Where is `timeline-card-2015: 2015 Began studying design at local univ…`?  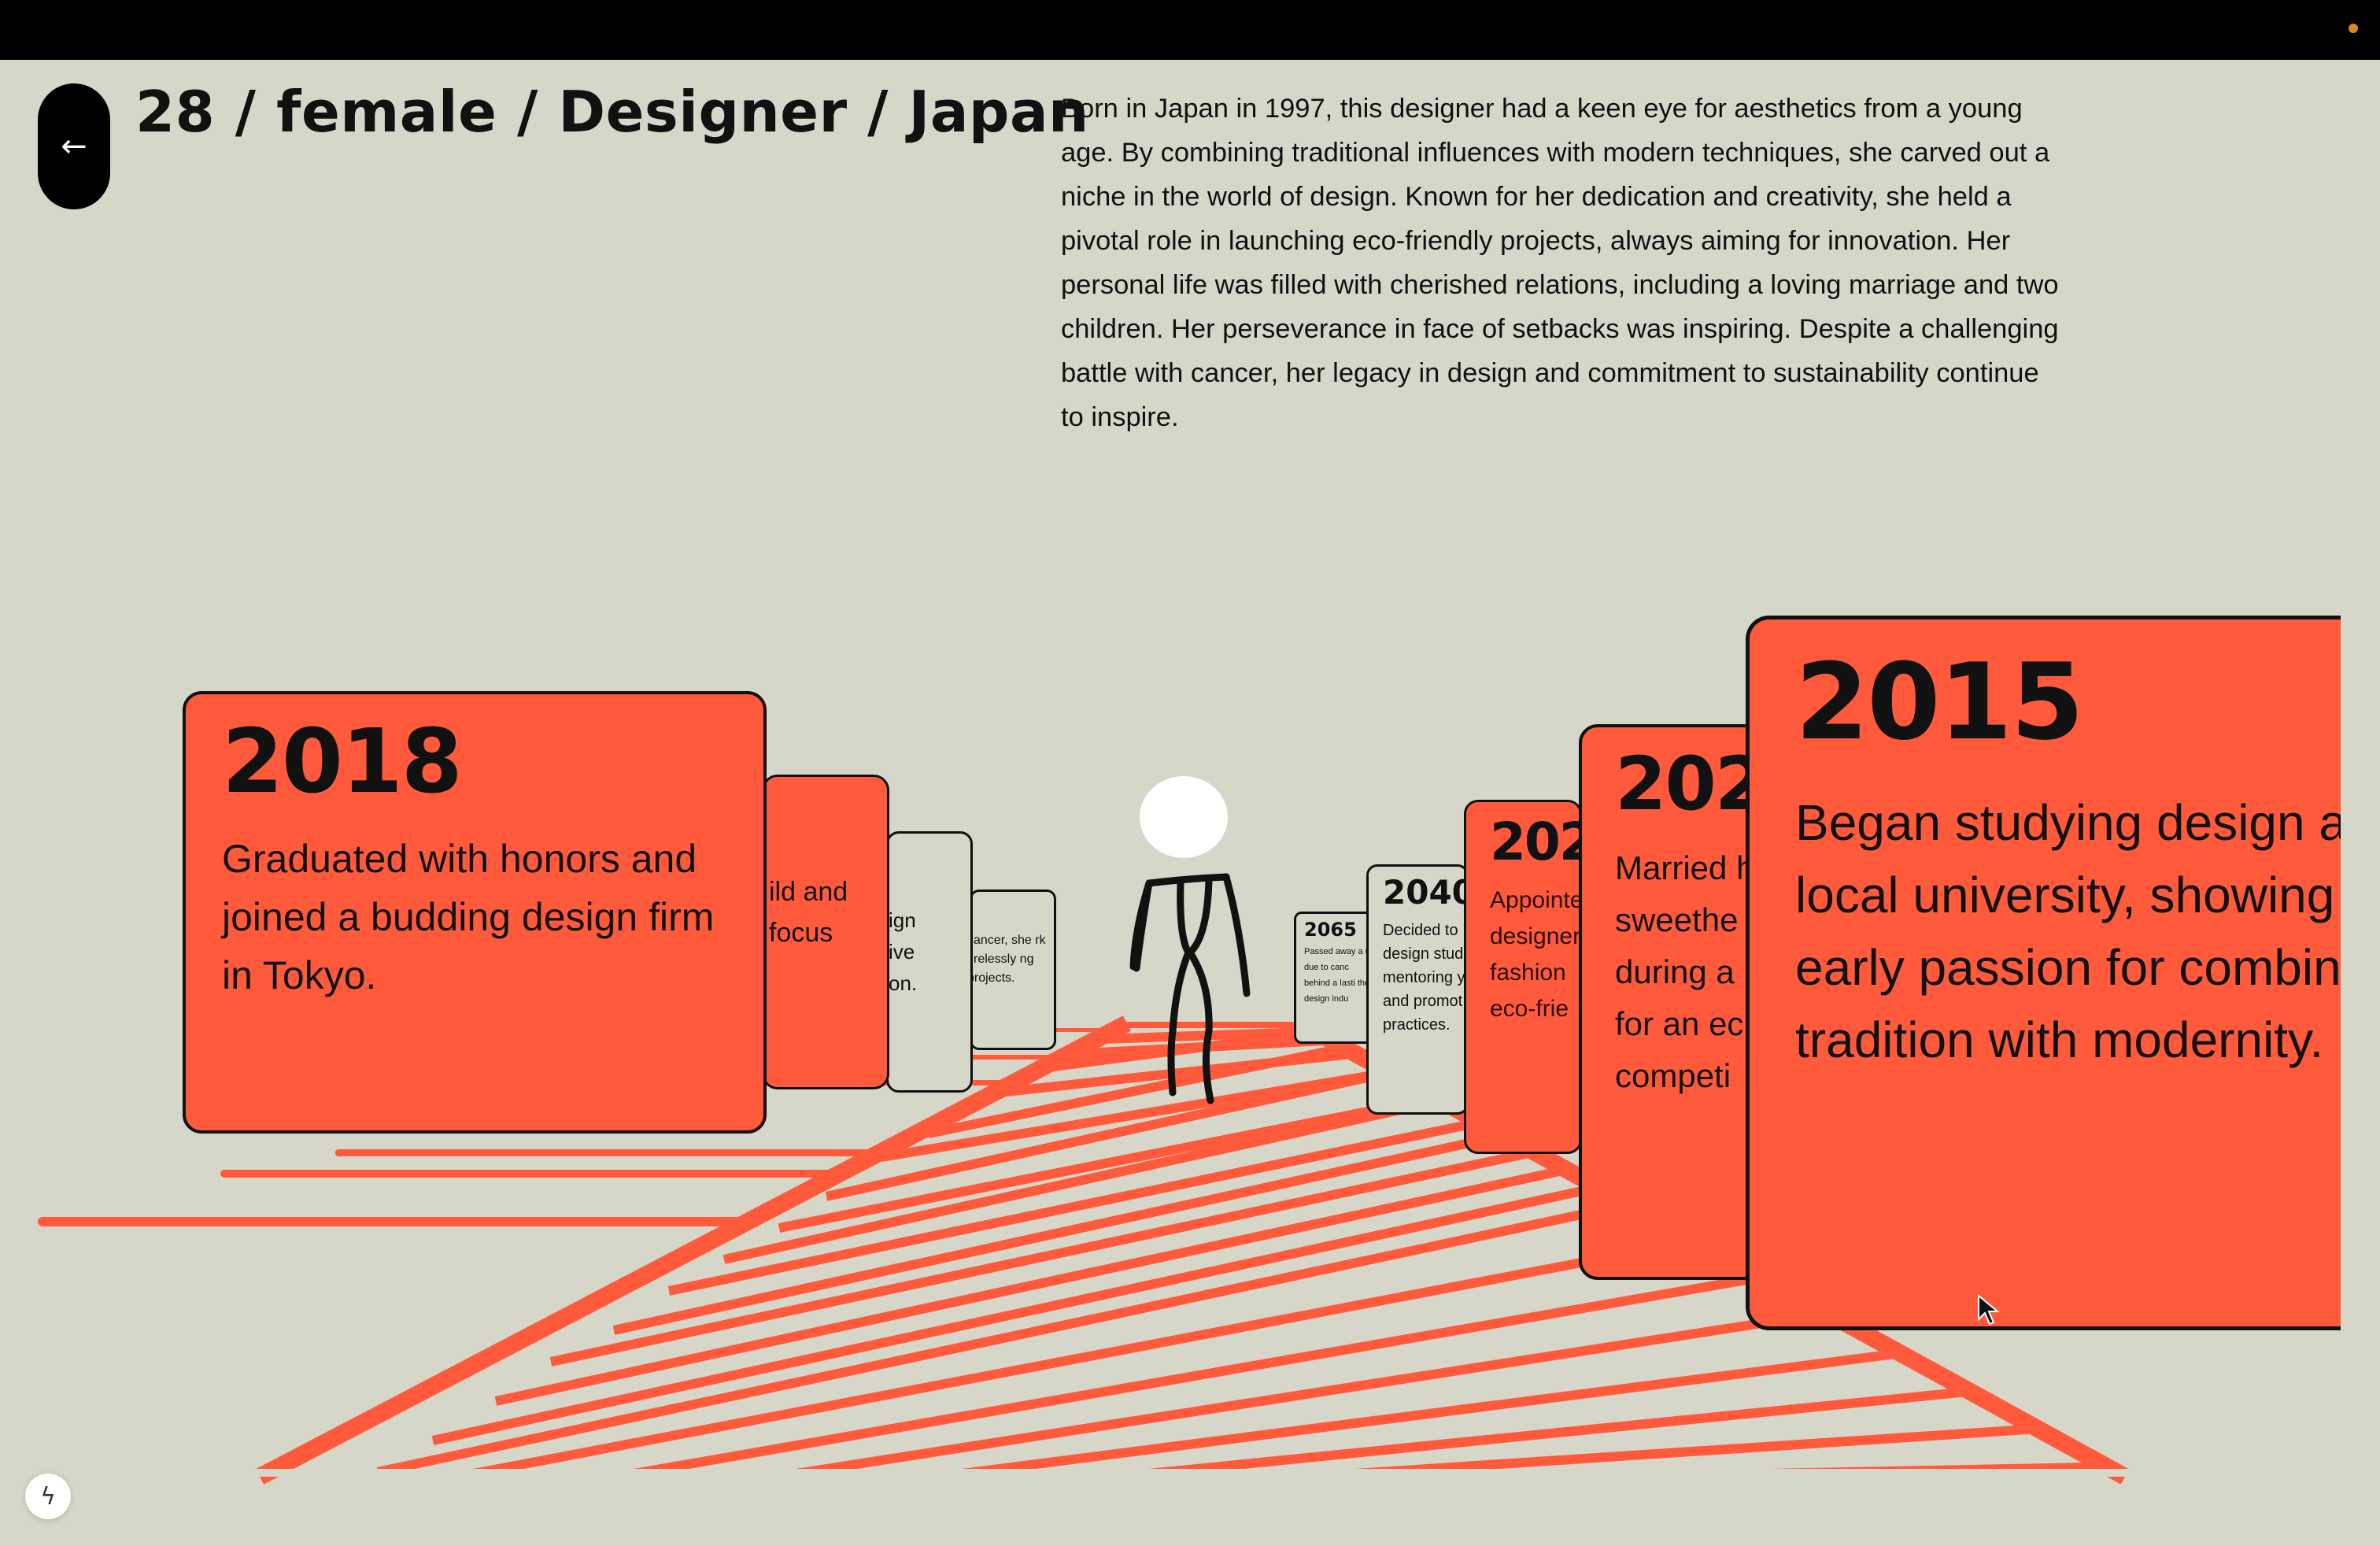 timeline-card-2015: 2015 Began studying design at local univ… is located at coordinates (2044, 973).